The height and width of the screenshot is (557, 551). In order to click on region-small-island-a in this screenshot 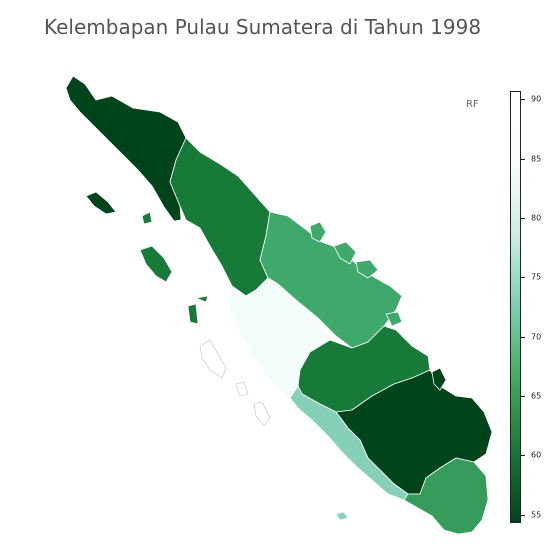, I will do `click(202, 299)`.